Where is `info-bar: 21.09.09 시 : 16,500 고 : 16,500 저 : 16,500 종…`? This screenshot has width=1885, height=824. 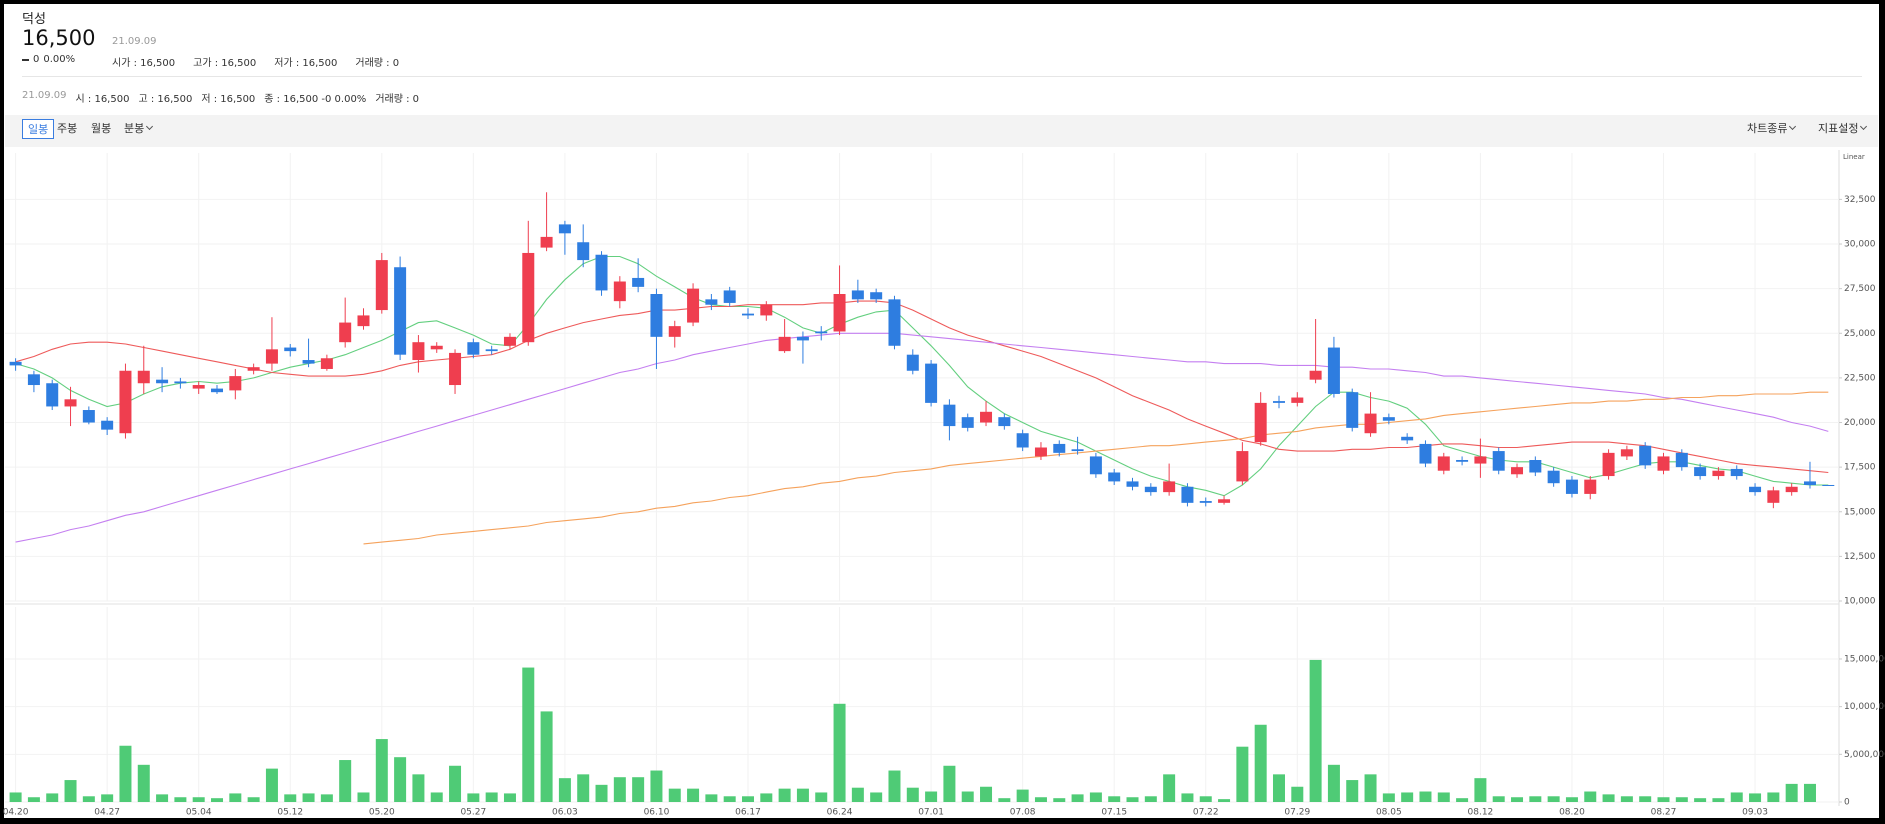 info-bar: 21.09.09 시 : 16,500 고 : 16,500 저 : 16,500 종… is located at coordinates (220, 97).